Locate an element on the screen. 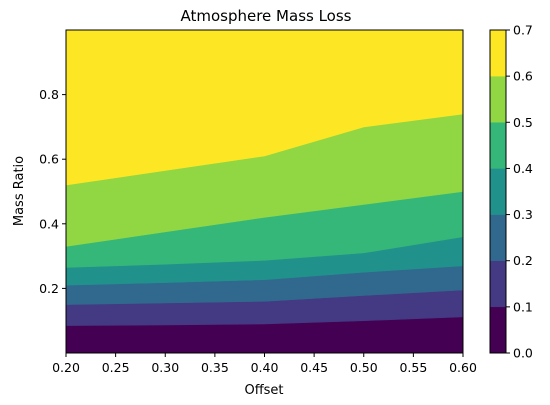  x-tick-label: 0.25 is located at coordinates (116, 367).